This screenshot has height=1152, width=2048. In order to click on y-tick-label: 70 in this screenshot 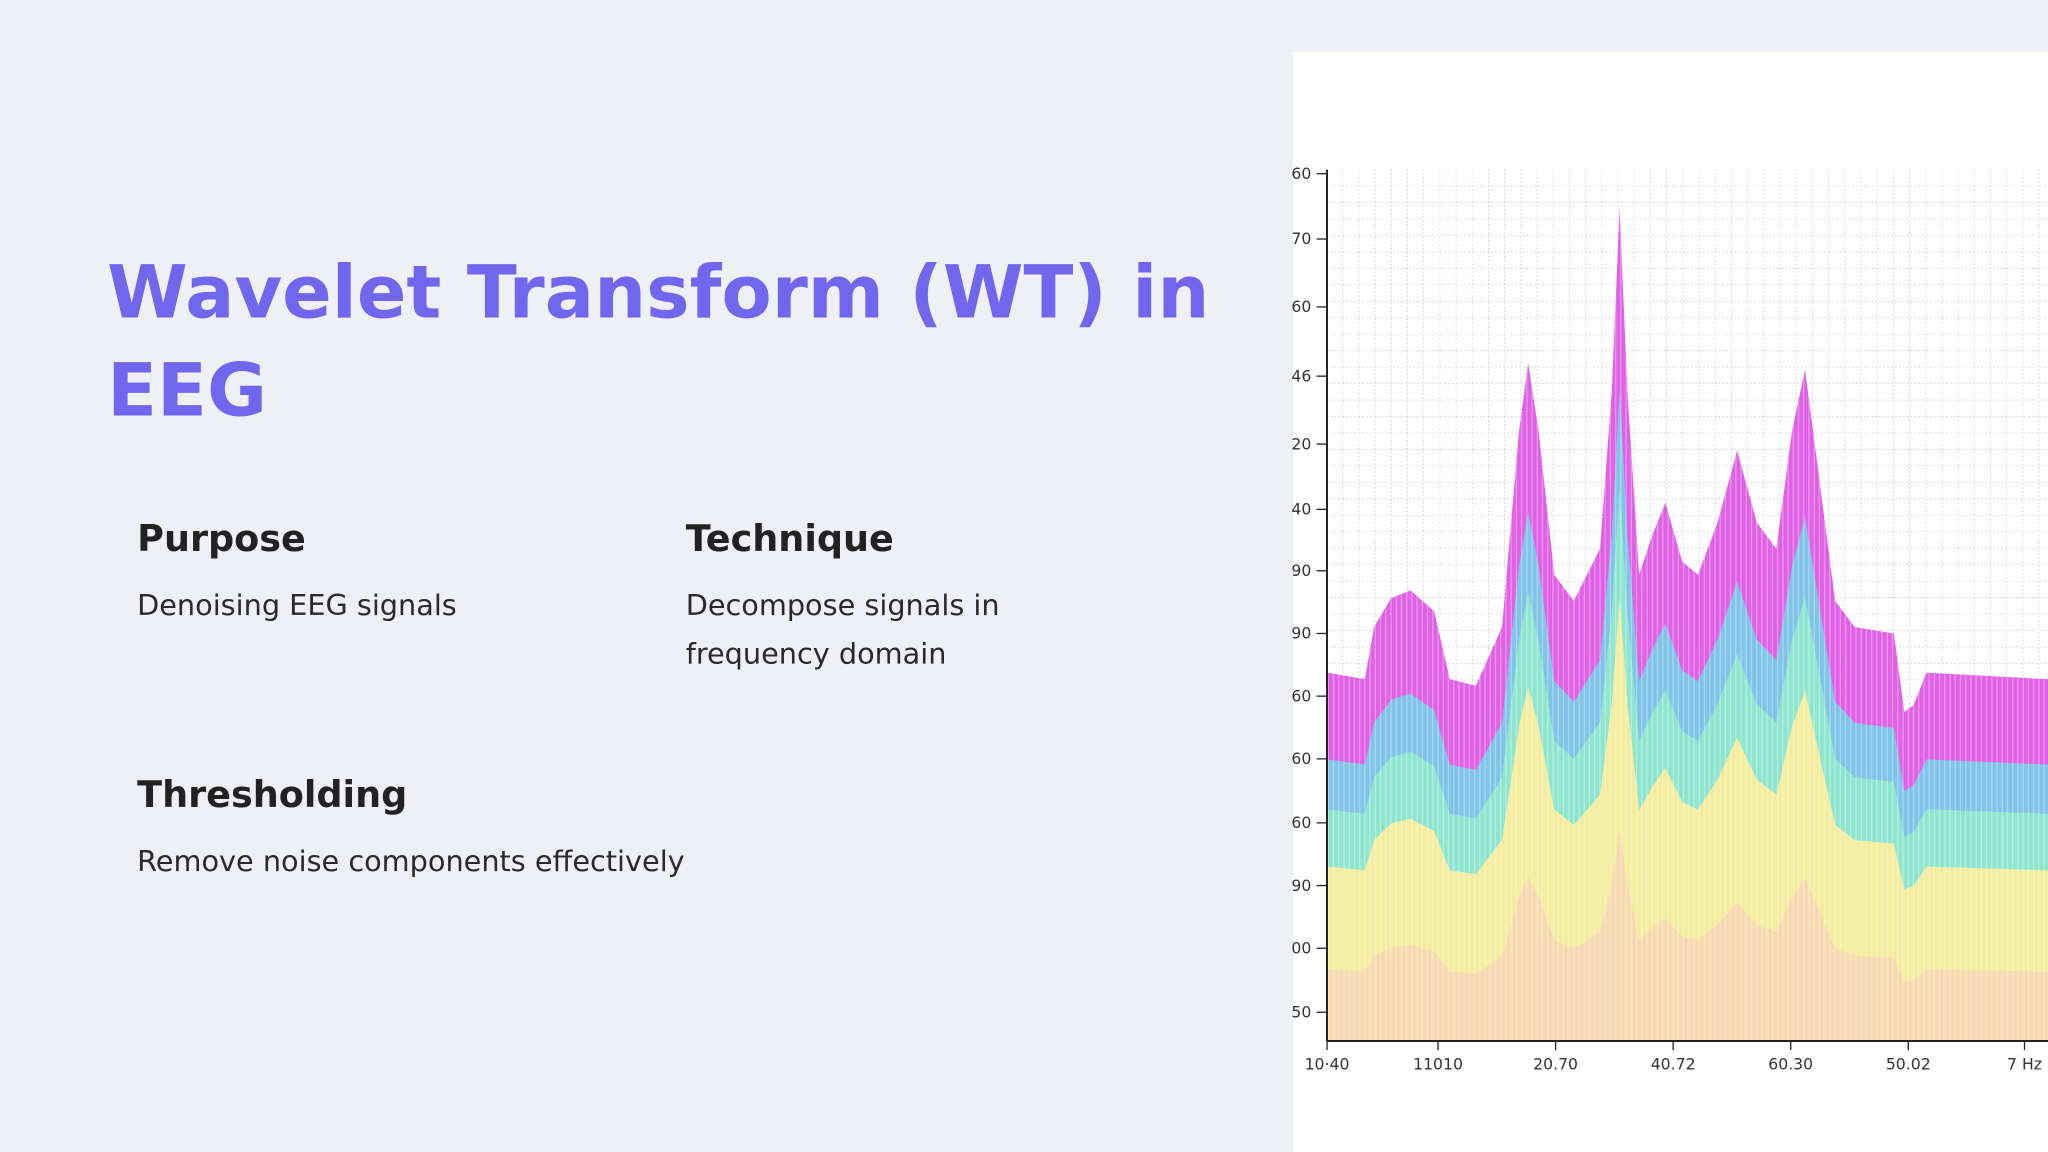, I will do `click(1301, 238)`.